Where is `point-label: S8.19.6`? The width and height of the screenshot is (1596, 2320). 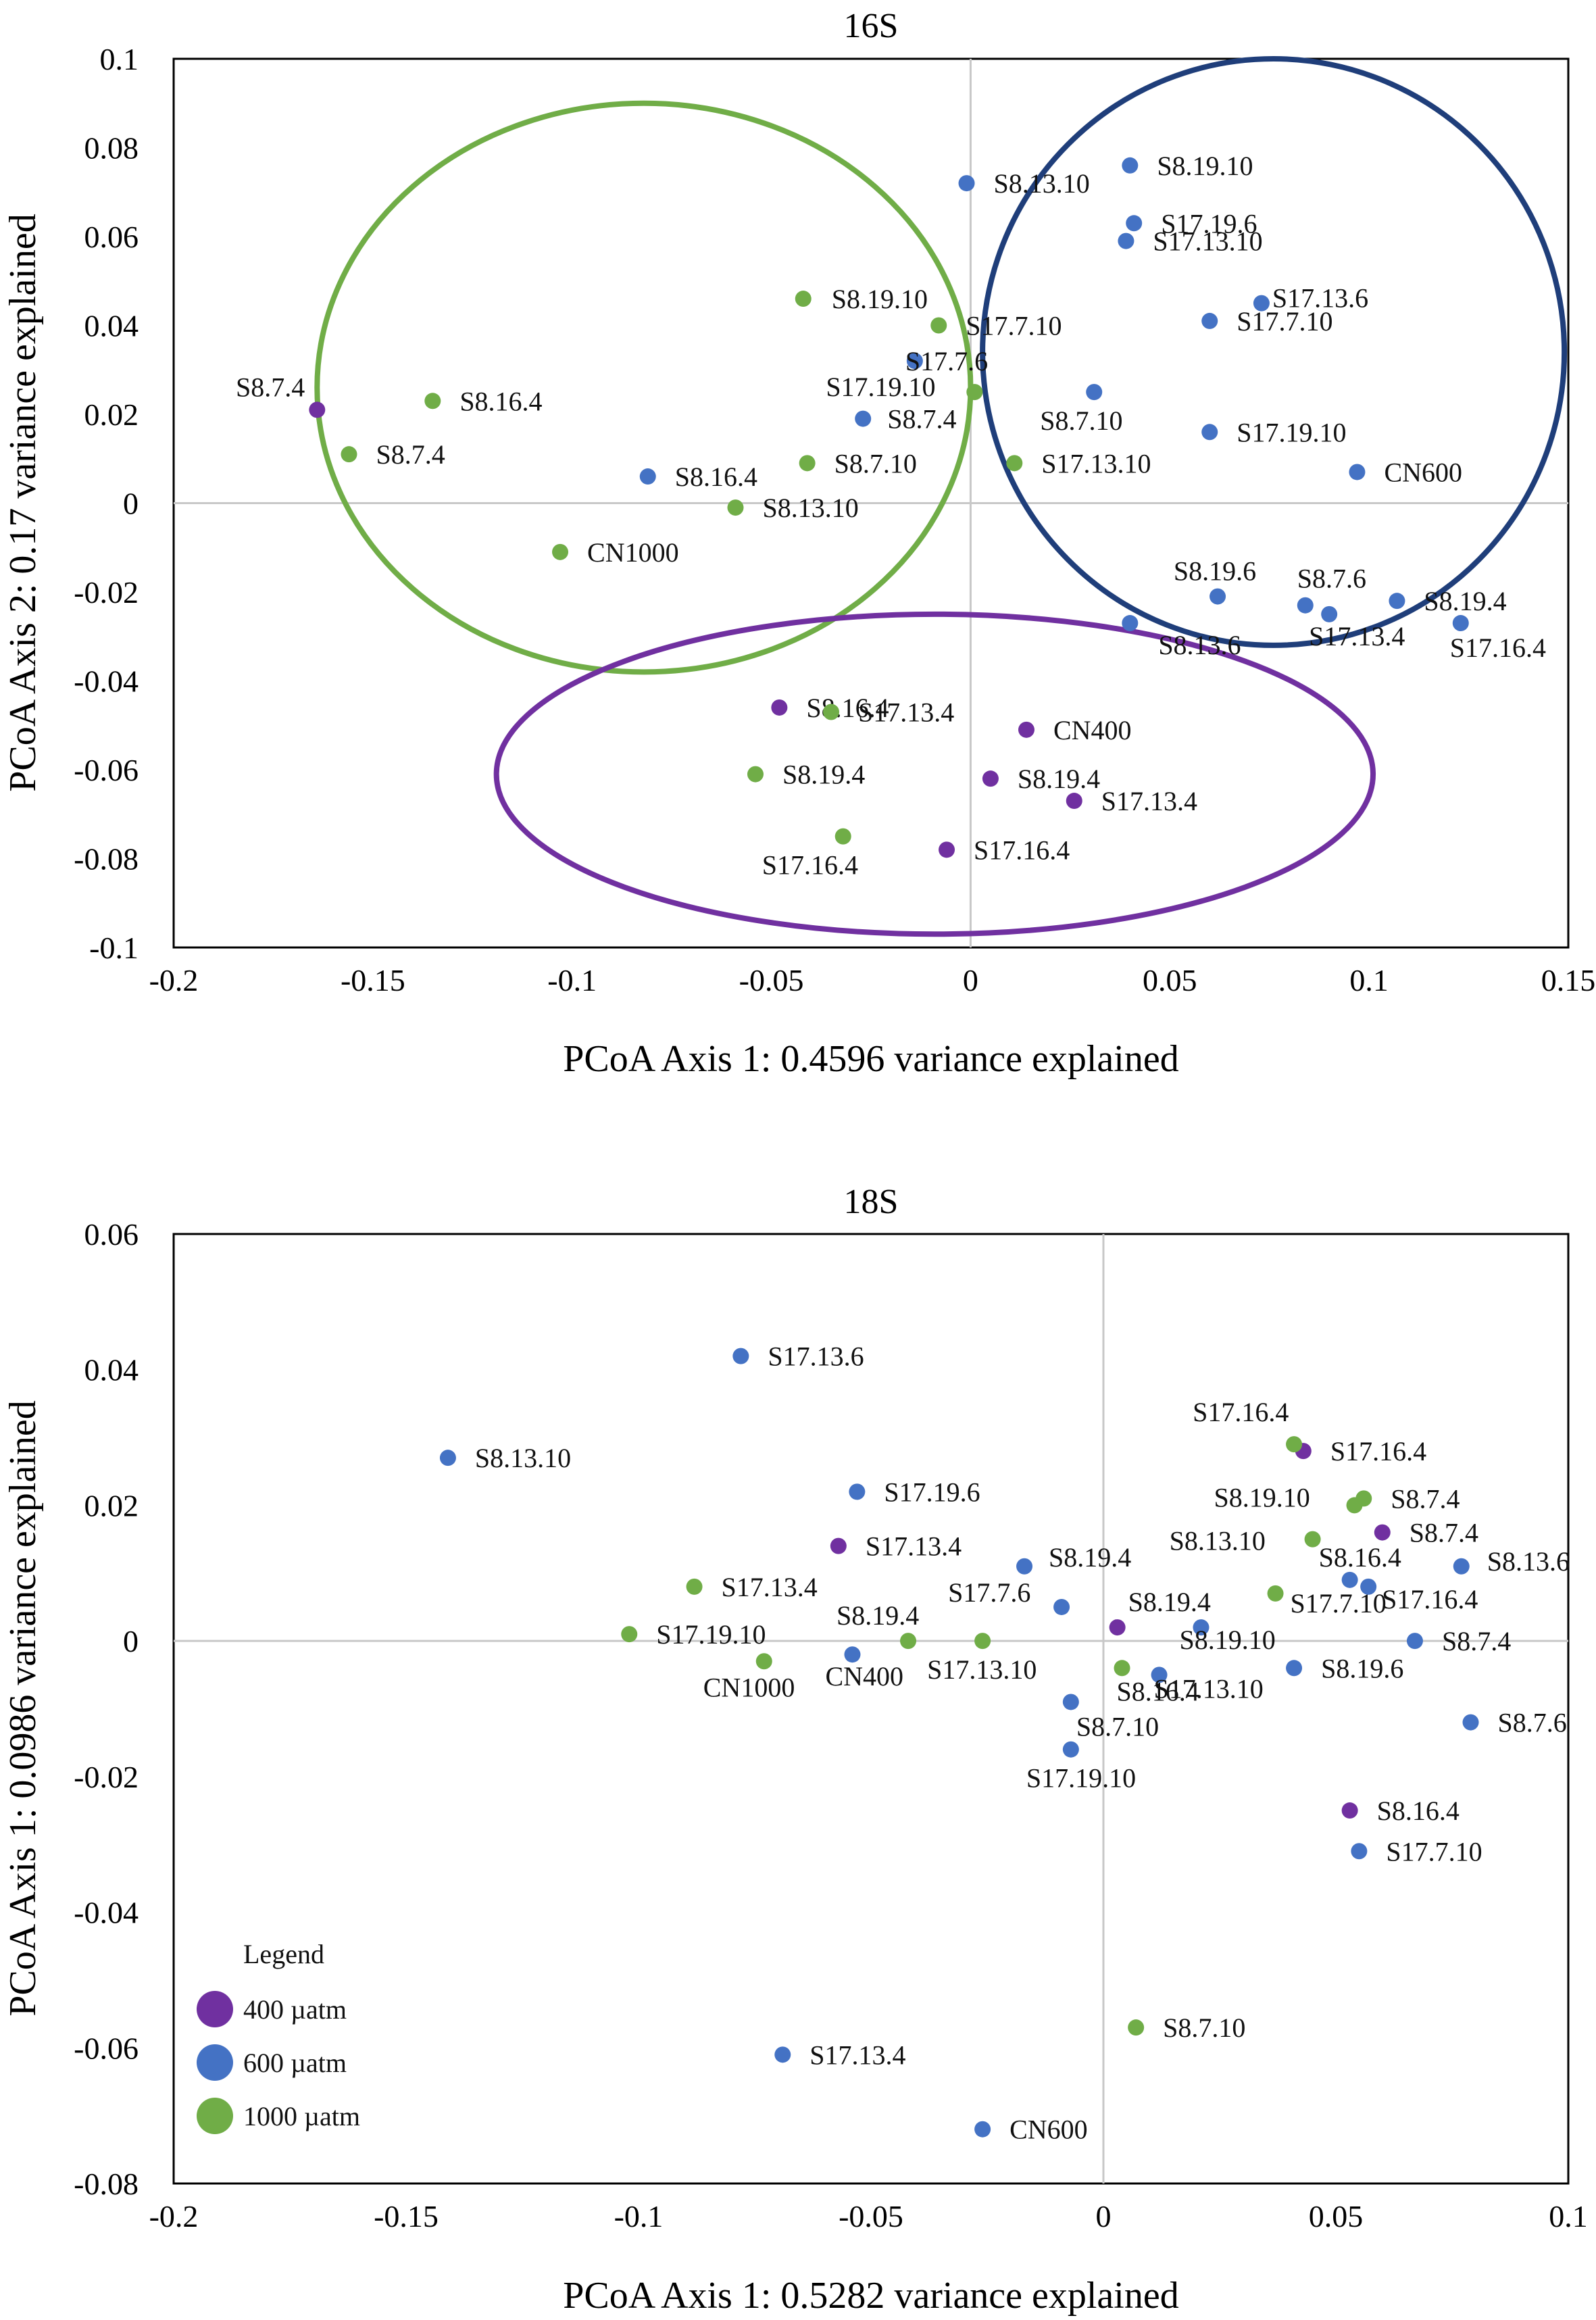 point-label: S8.19.6 is located at coordinates (1215, 571).